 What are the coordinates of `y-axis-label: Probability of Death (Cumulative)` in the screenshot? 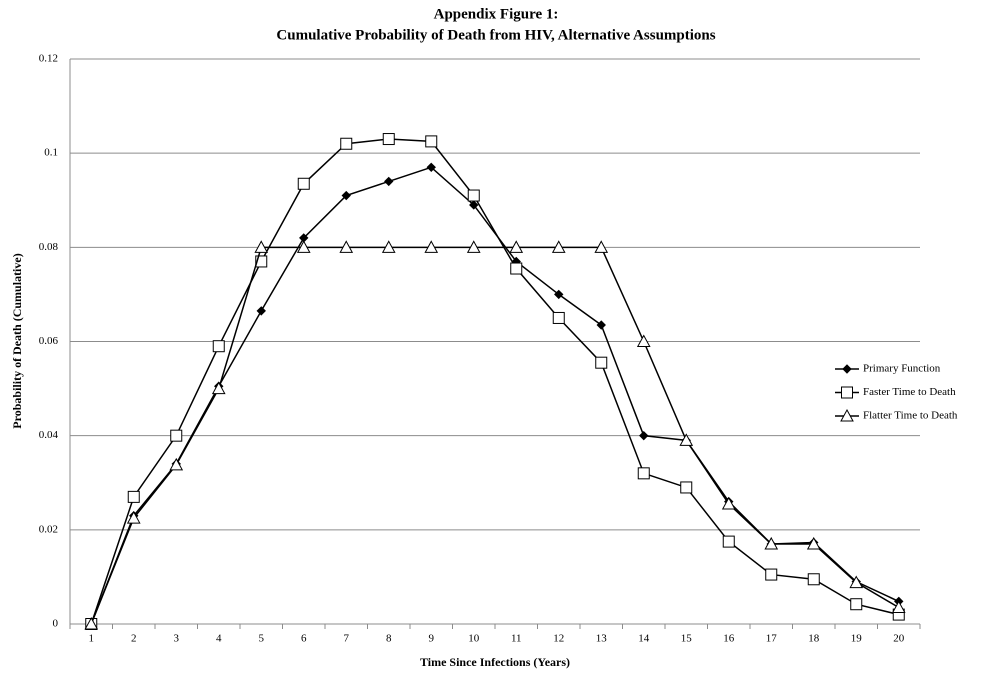 It's located at (17, 340).